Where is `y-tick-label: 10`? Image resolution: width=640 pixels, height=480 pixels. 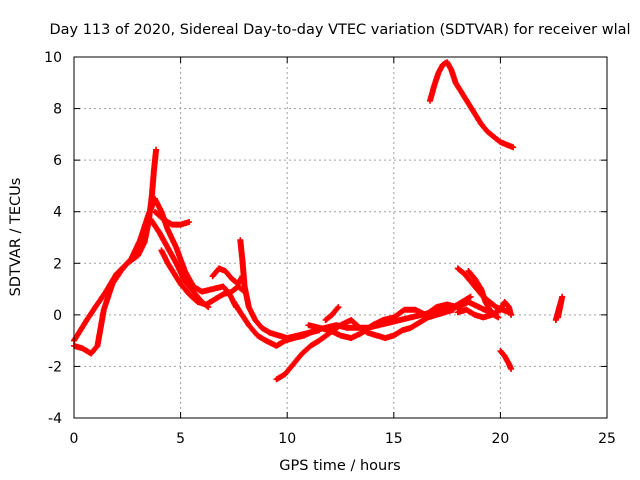
y-tick-label: 10 is located at coordinates (53, 58).